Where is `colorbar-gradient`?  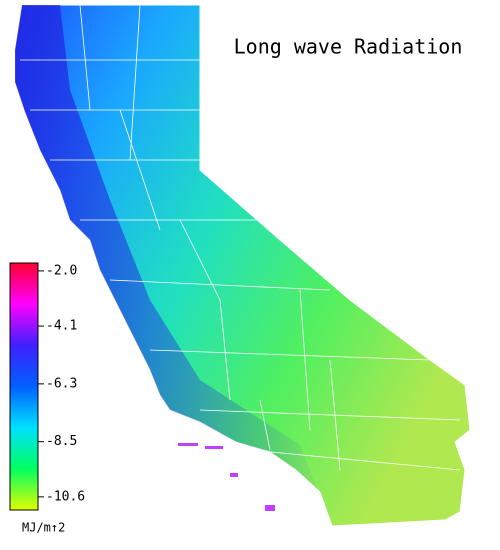
colorbar-gradient is located at coordinates (24, 386).